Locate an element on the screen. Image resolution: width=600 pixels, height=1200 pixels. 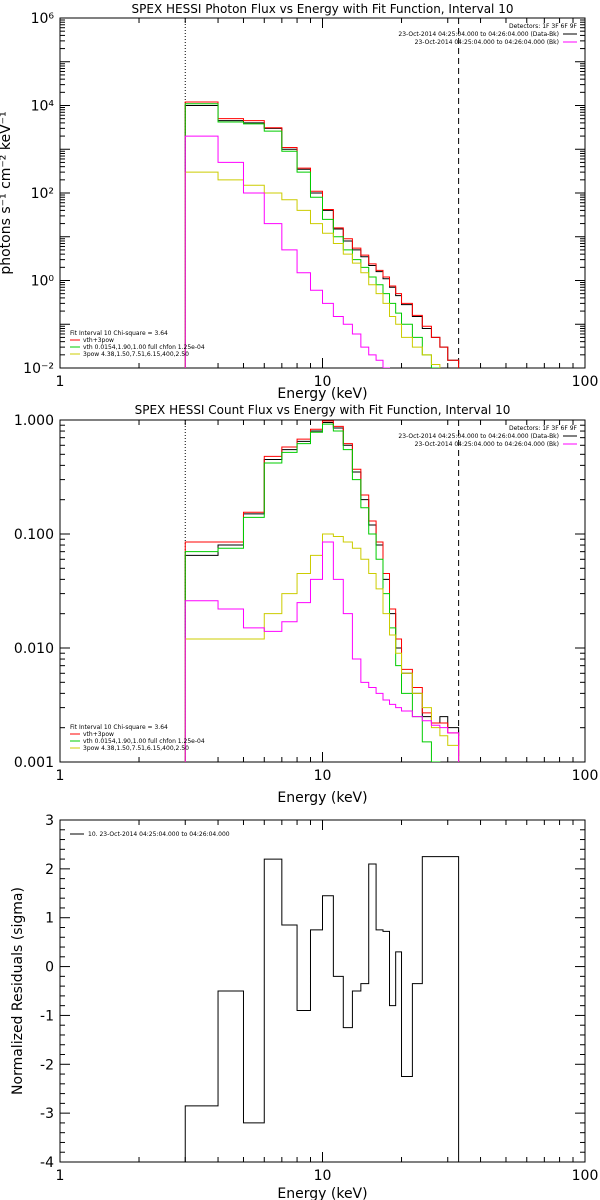
y-tick-label: -4 is located at coordinates (47, 1163).